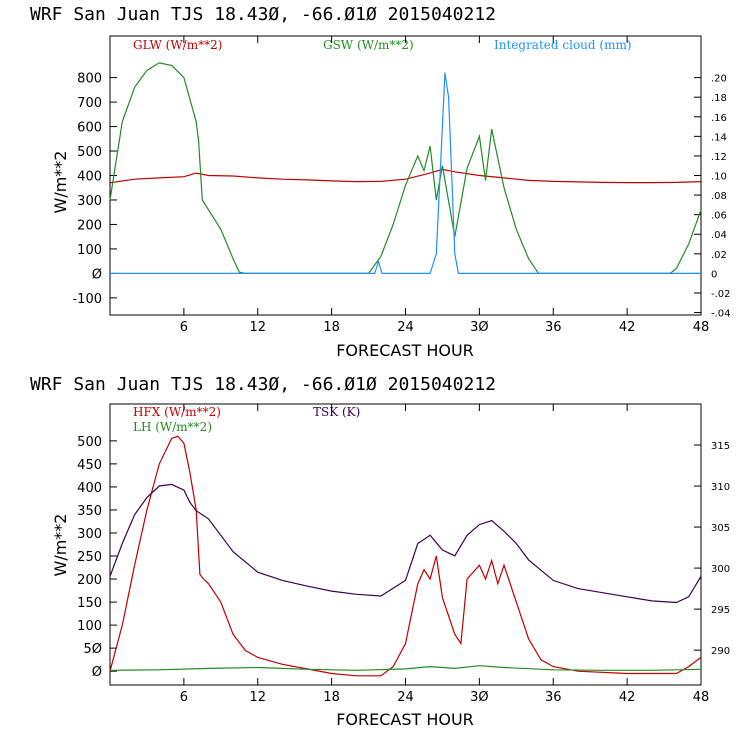 Image resolution: width=740 pixels, height=740 pixels. I want to click on y2-tick-label: .06, so click(719, 216).